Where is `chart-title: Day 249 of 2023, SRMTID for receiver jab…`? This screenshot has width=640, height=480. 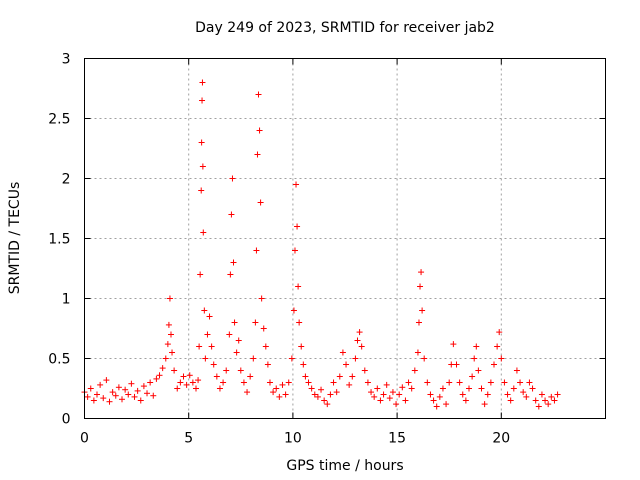
chart-title: Day 249 of 2023, SRMTID for receiver jab… is located at coordinates (345, 28).